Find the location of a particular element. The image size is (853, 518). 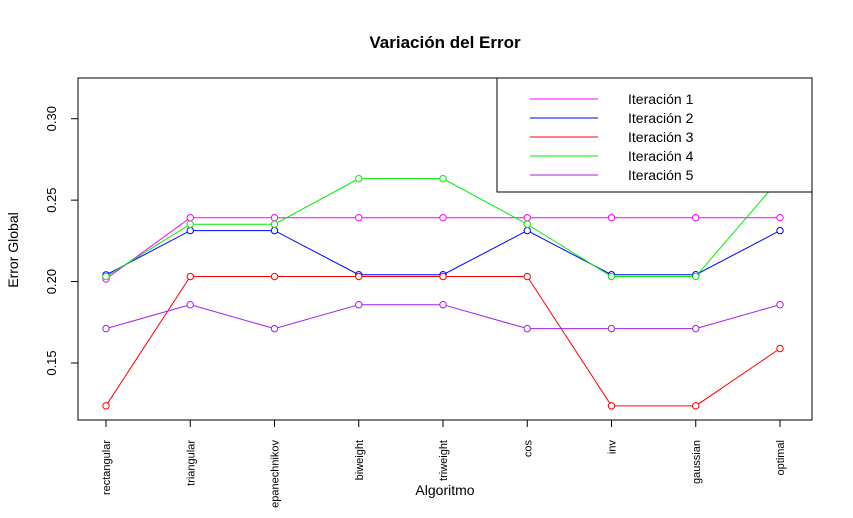

x-tick-label: gaussian is located at coordinates (697, 462).